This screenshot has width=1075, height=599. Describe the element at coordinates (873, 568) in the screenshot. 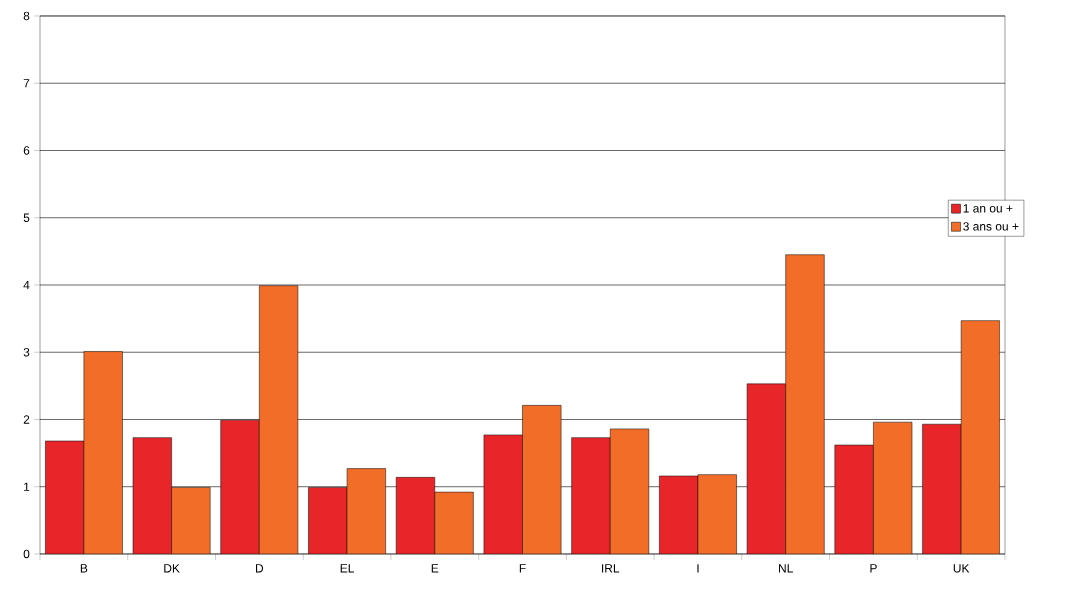

I see `x-tick-label: P` at that location.